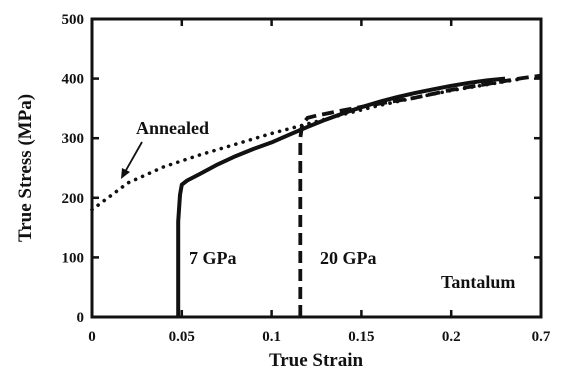 This screenshot has width=573, height=373. I want to click on x-tick-label: 0.05, so click(182, 337).